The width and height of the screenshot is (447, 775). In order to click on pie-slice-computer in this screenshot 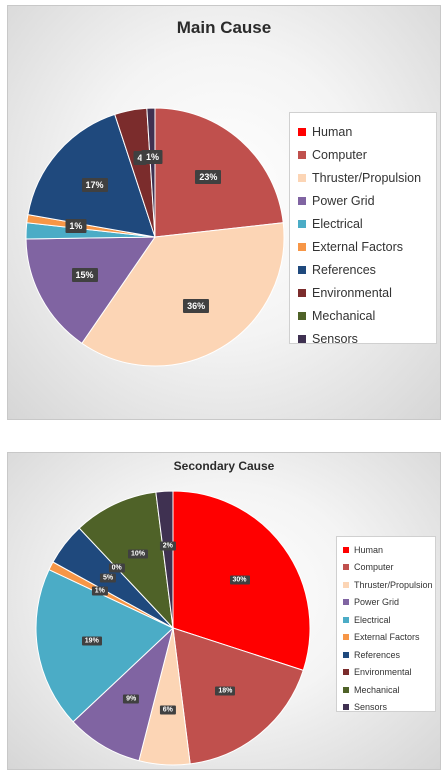, I will do `click(238, 696)`.